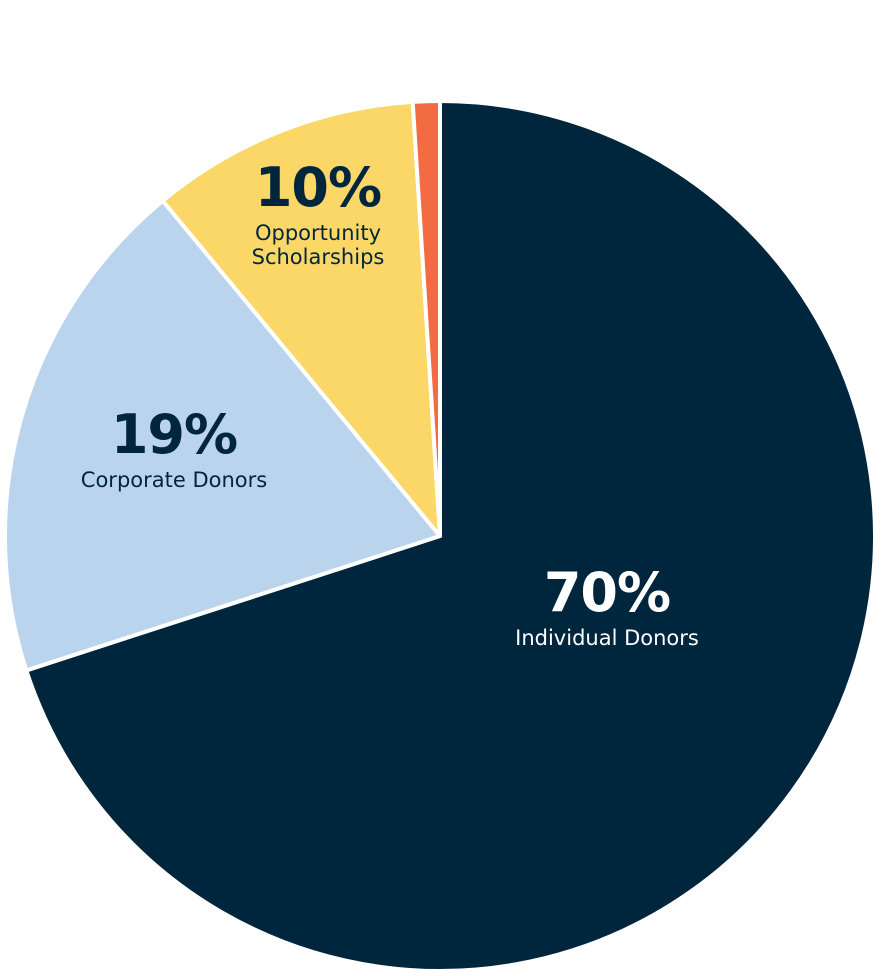  What do you see at coordinates (318, 245) in the screenshot?
I see `category-label: Opportunity Scholarships` at bounding box center [318, 245].